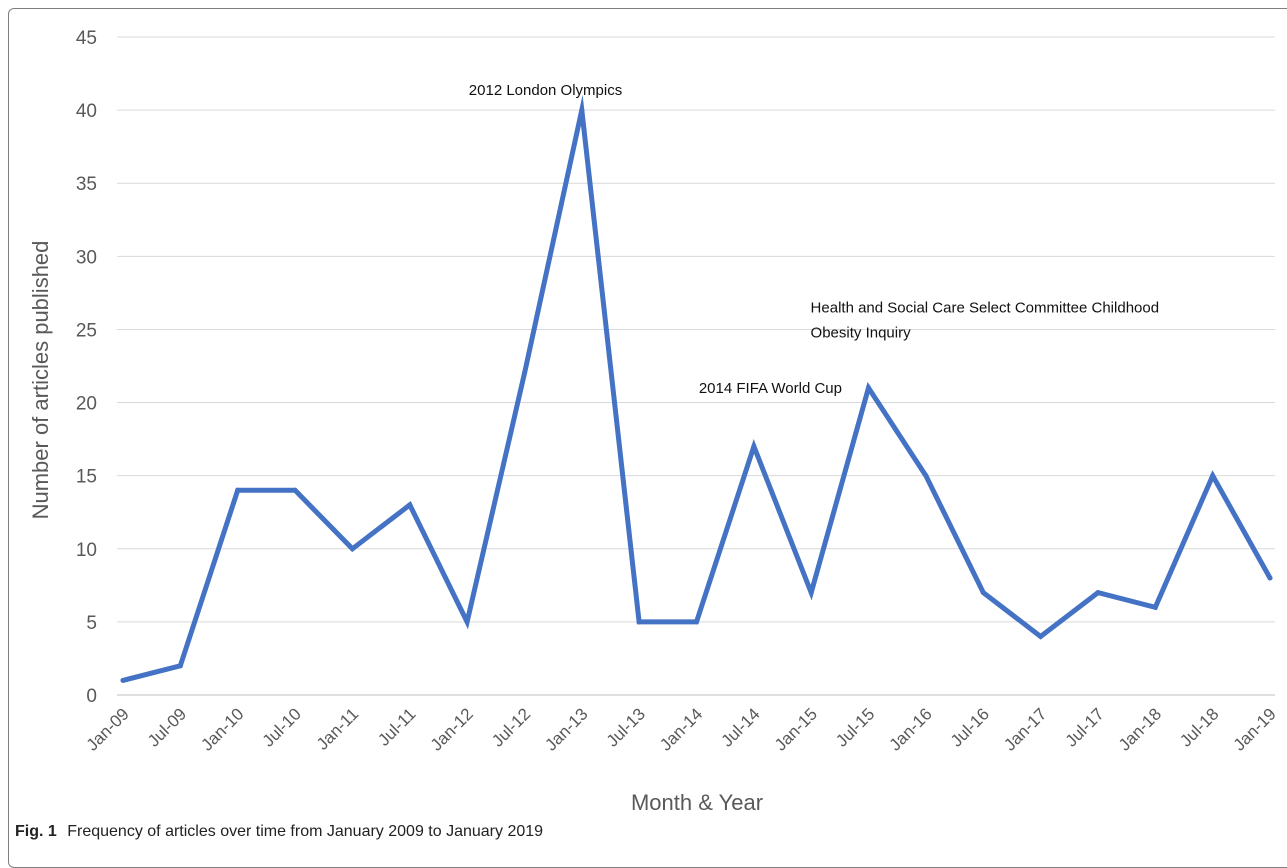 This screenshot has height=868, width=1287. Describe the element at coordinates (626, 727) in the screenshot. I see `x-tick-label: Jul-13` at that location.